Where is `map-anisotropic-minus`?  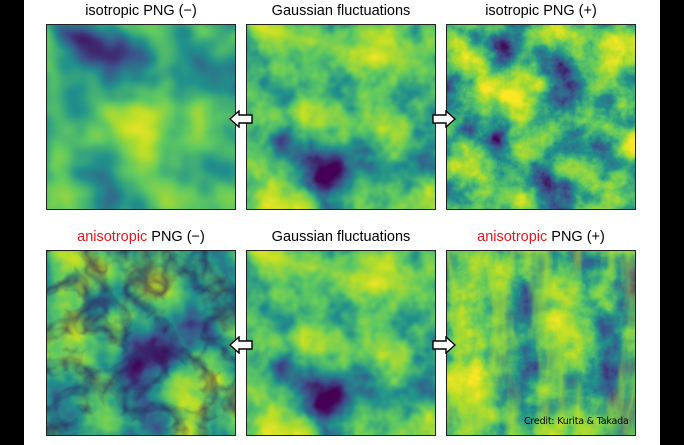 map-anisotropic-minus is located at coordinates (141, 343).